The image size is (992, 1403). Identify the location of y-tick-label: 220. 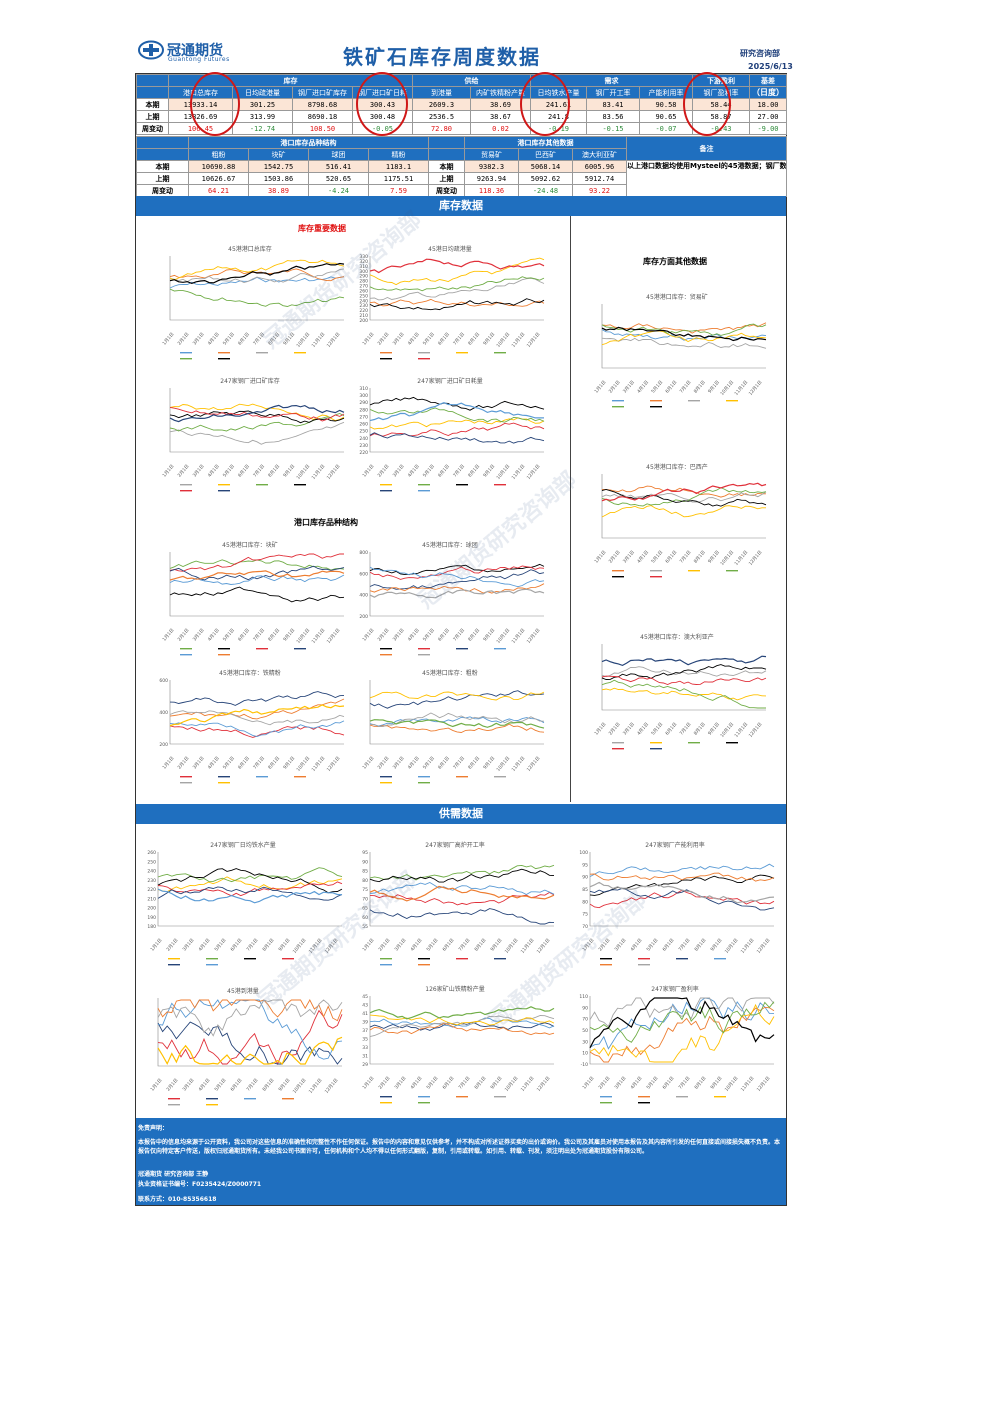
(151, 890).